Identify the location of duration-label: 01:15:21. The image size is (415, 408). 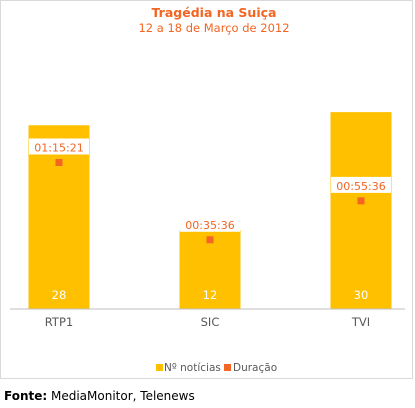
(58, 147).